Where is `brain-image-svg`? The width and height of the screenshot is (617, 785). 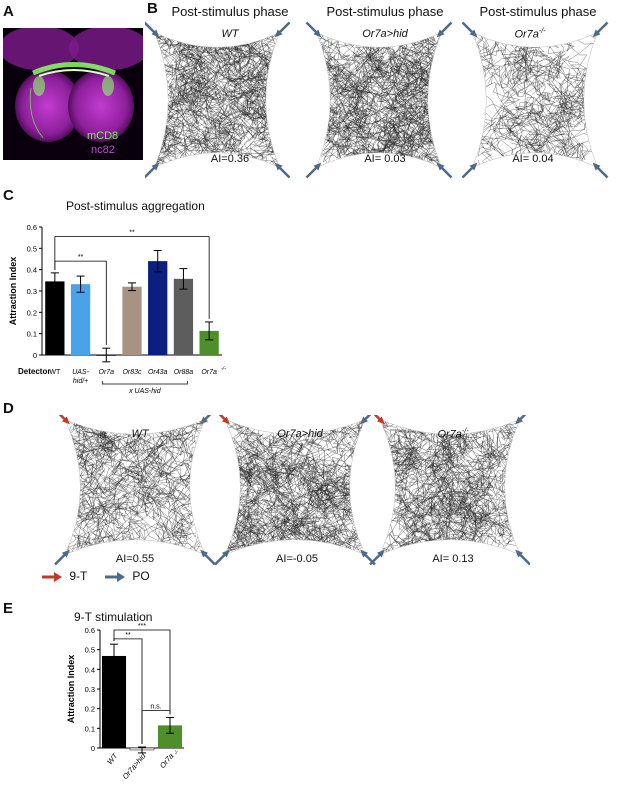
brain-image-svg is located at coordinates (73, 94).